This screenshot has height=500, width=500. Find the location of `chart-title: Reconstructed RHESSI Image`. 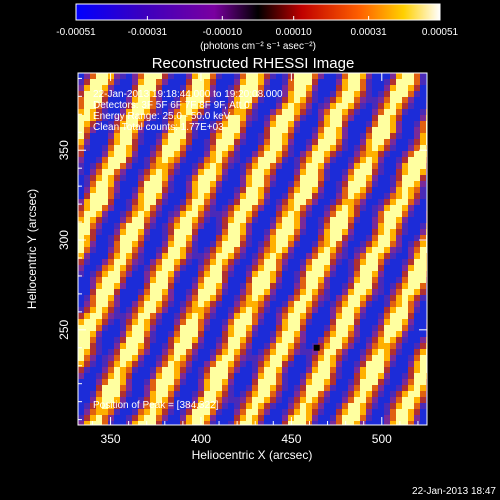

chart-title: Reconstructed RHESSI Image is located at coordinates (253, 63).